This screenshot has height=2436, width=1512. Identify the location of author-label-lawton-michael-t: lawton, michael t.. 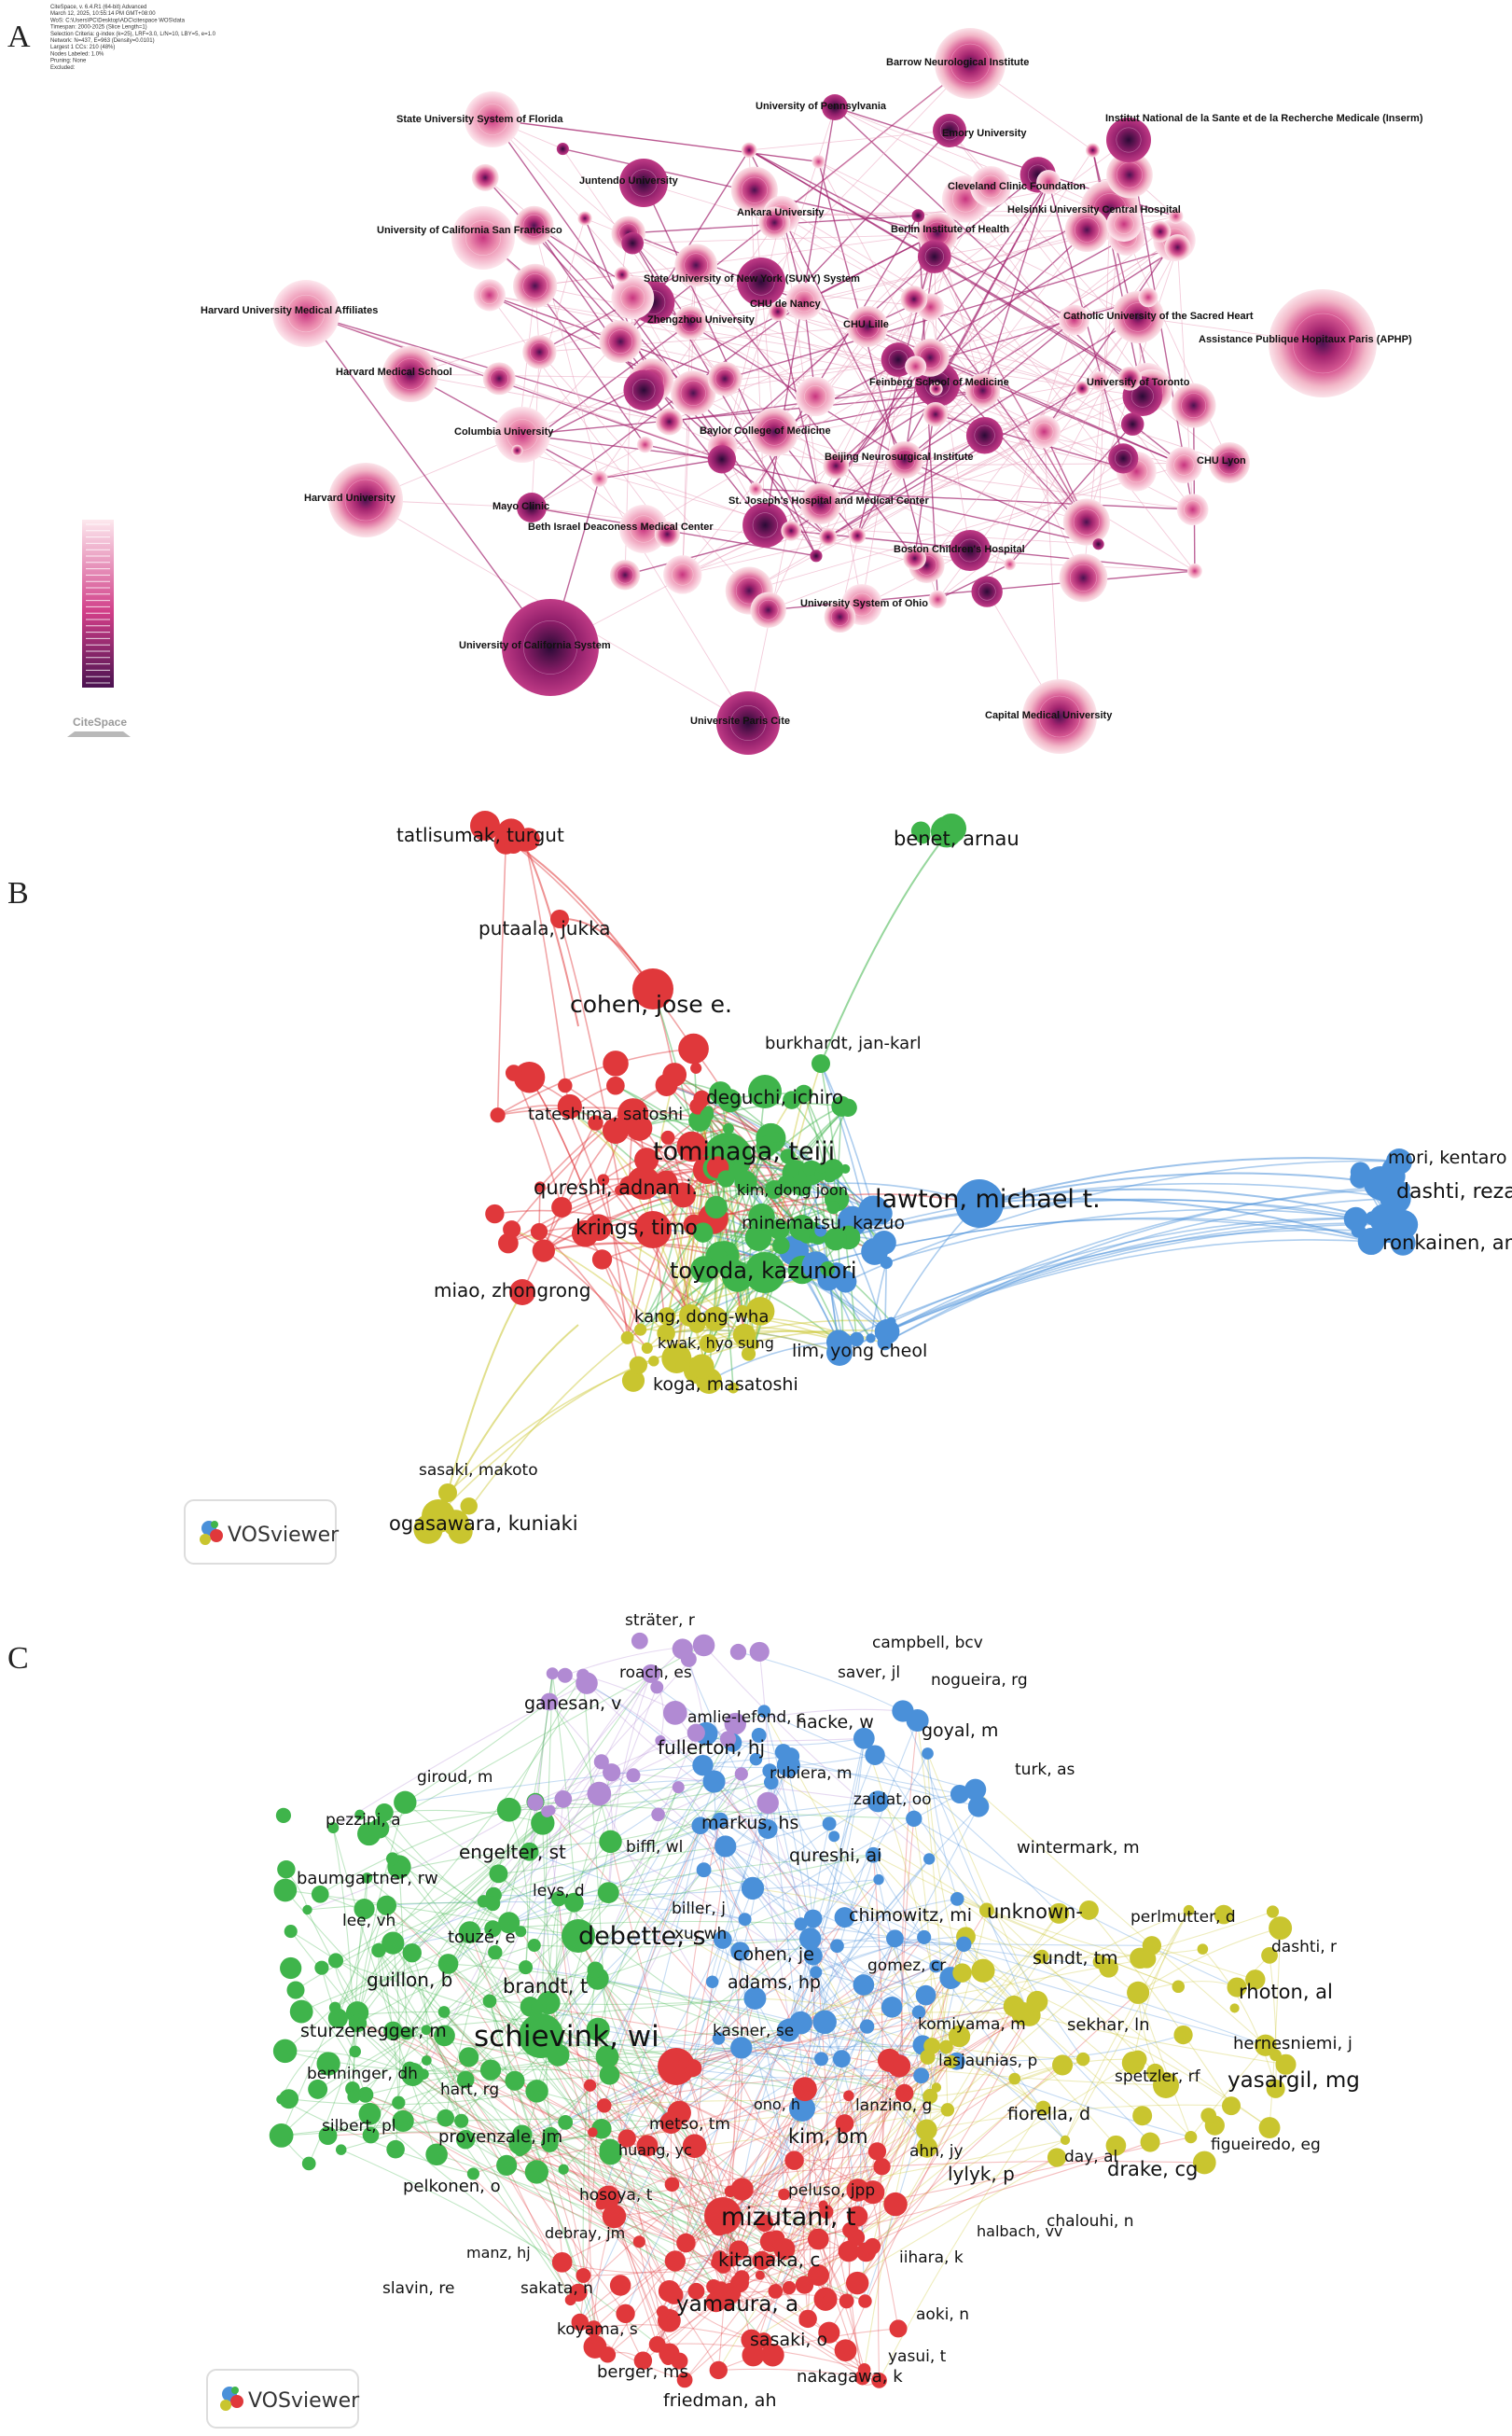
(988, 1199).